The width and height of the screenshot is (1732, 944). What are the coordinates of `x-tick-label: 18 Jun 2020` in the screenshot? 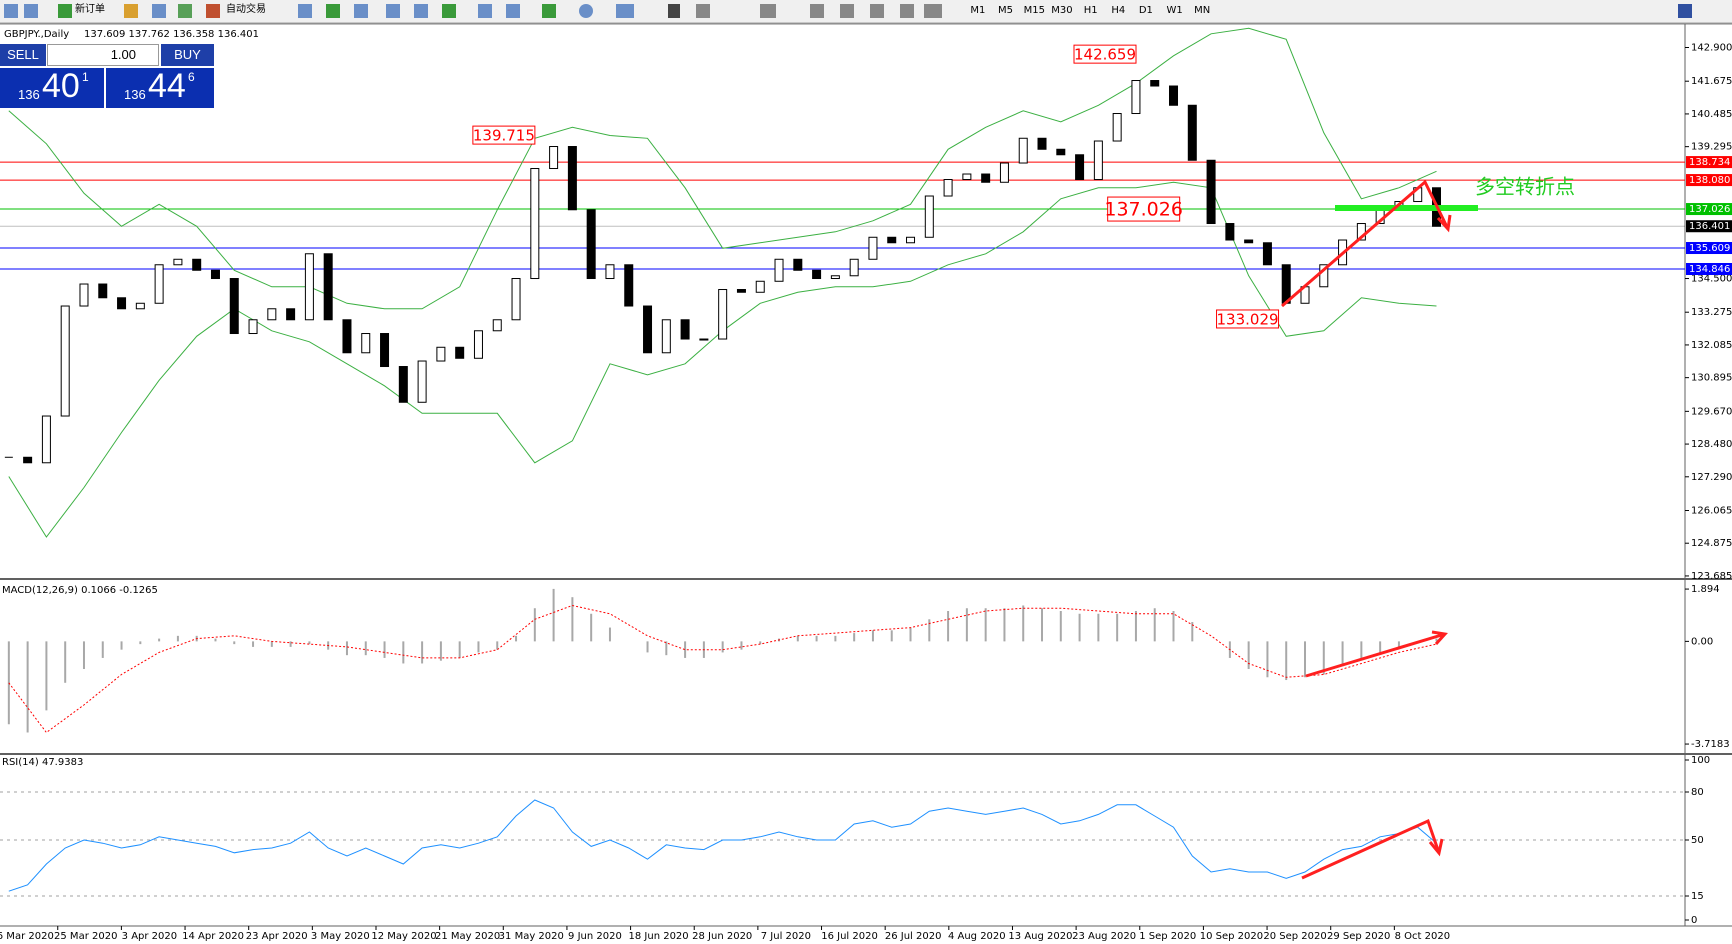 It's located at (659, 936).